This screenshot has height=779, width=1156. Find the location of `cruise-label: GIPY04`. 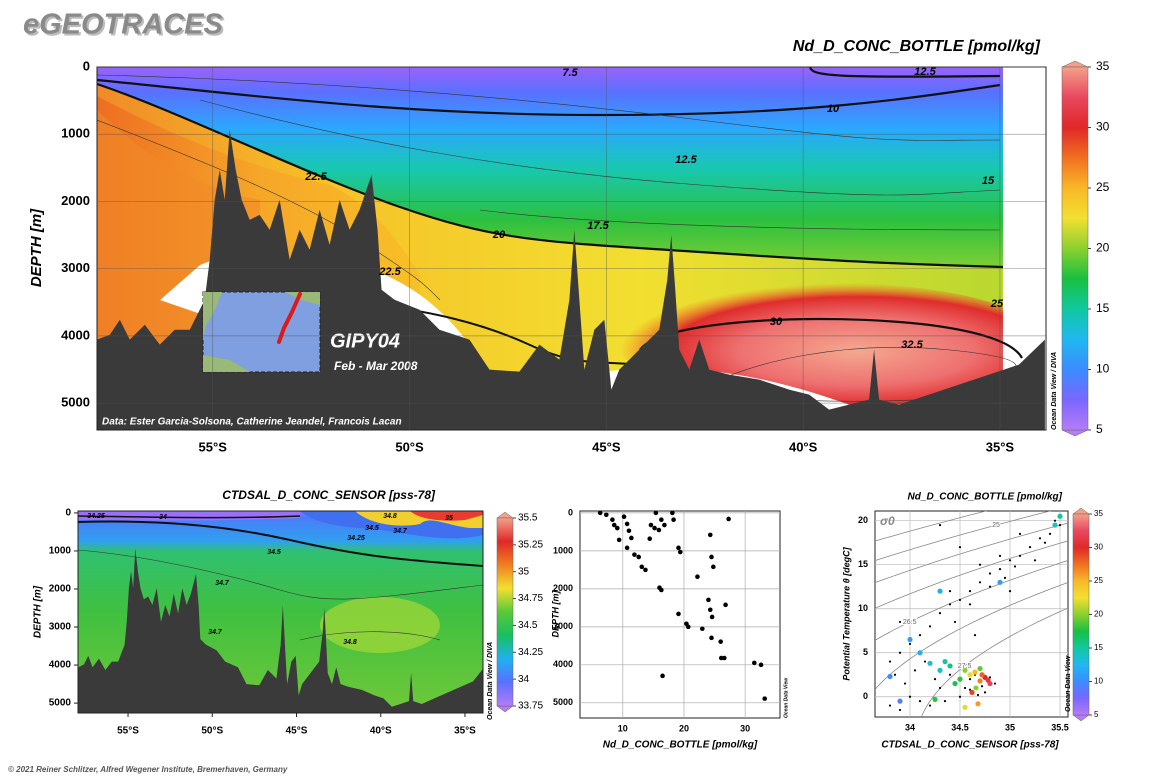

cruise-label: GIPY04 is located at coordinates (365, 341).